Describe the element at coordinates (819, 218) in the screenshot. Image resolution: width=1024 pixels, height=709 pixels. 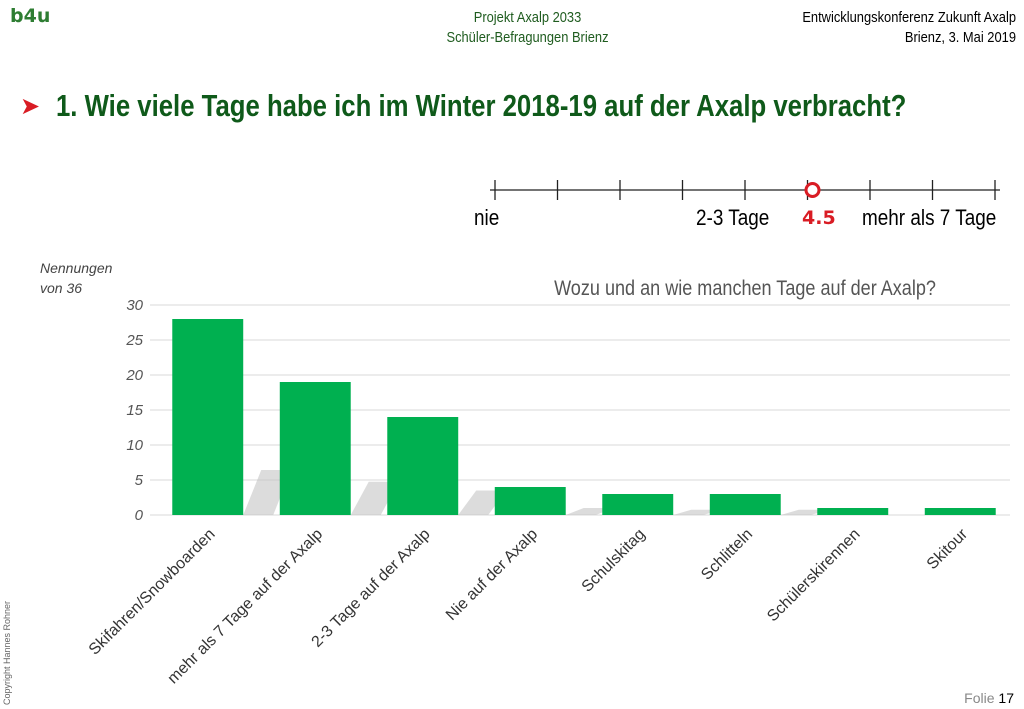
I see `average-value-label: 4.5` at that location.